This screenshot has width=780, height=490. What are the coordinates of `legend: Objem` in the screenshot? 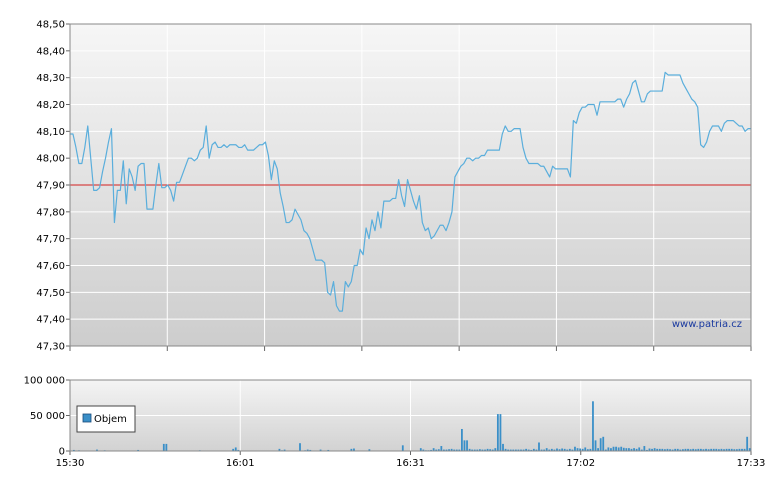 It's located at (106, 419).